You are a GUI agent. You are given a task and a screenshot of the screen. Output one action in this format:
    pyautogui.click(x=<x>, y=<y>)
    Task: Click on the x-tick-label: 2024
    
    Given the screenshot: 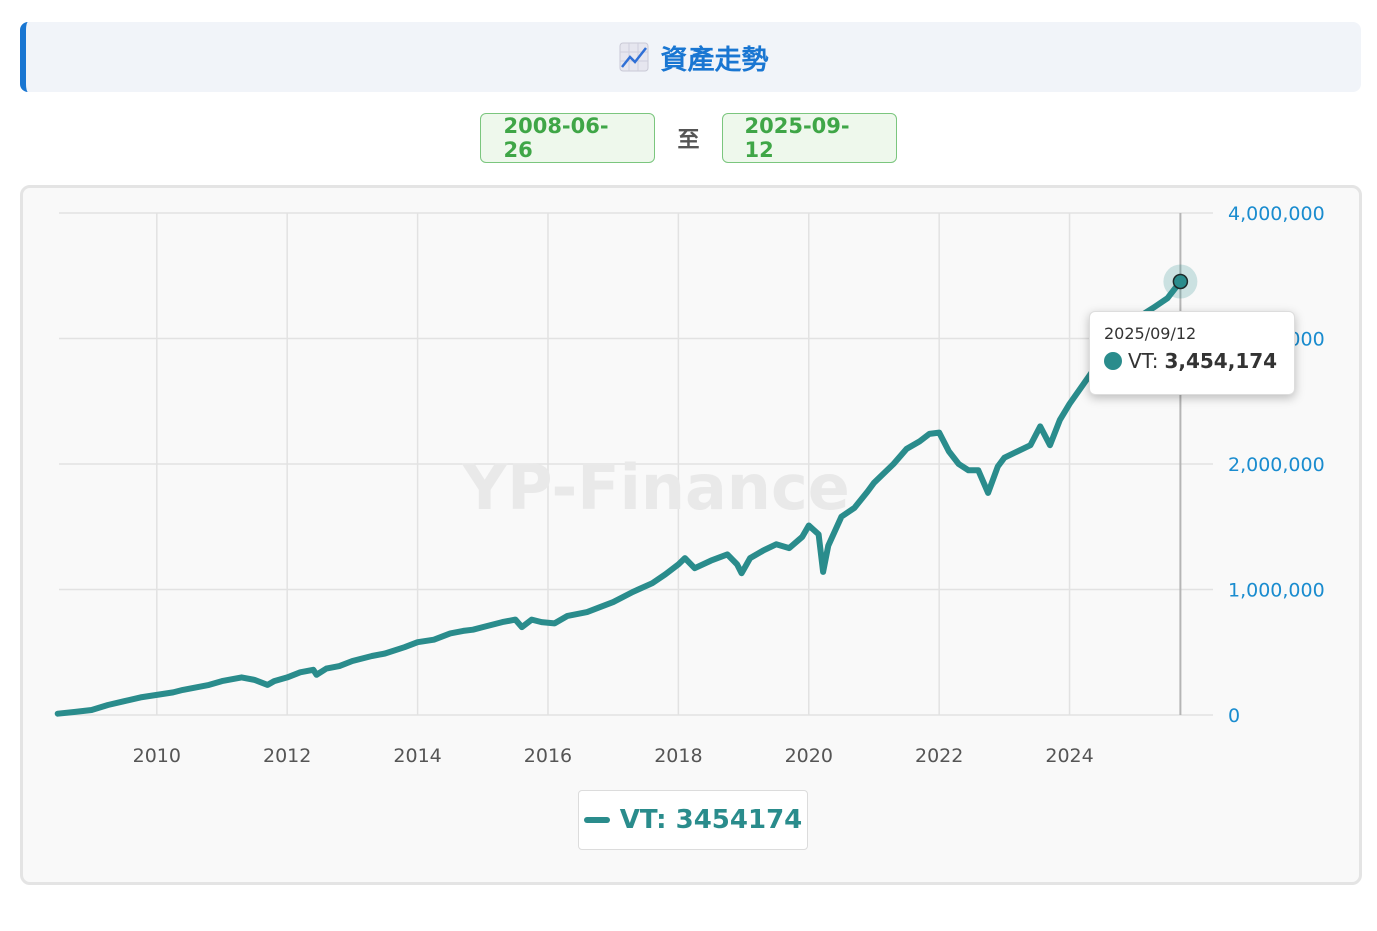 What is the action you would take?
    pyautogui.click(x=1069, y=756)
    